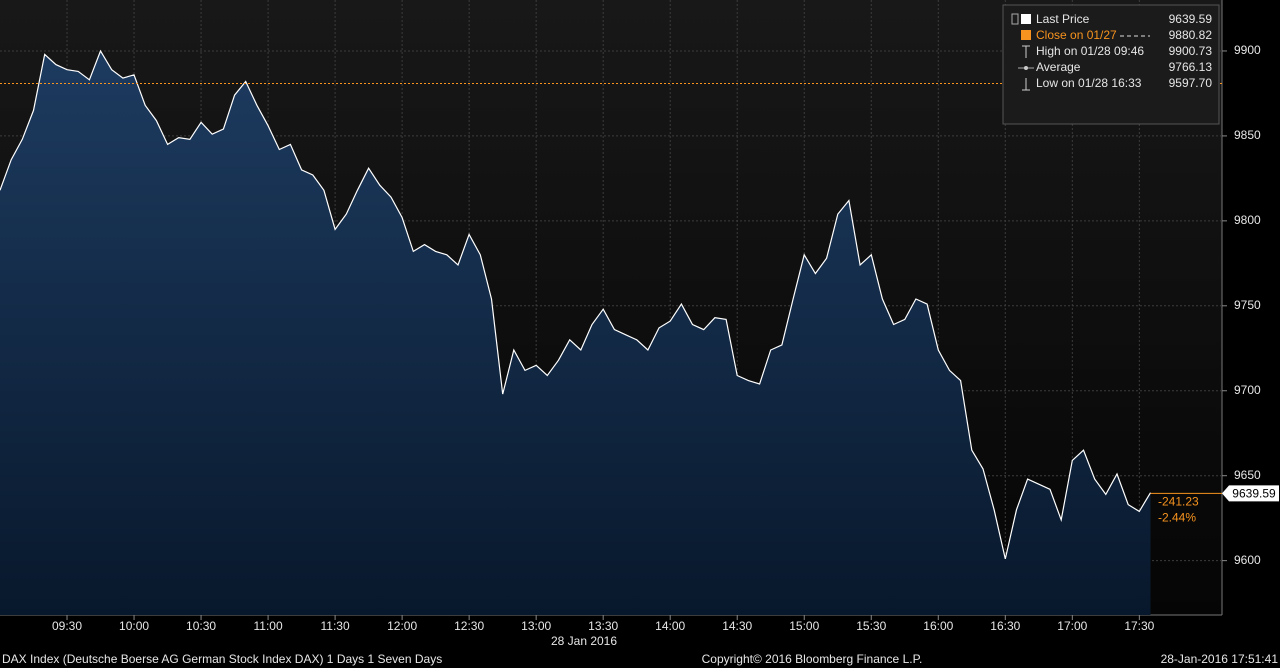 Image resolution: width=1280 pixels, height=668 pixels. I want to click on x-tick-label: 14:00, so click(670, 626).